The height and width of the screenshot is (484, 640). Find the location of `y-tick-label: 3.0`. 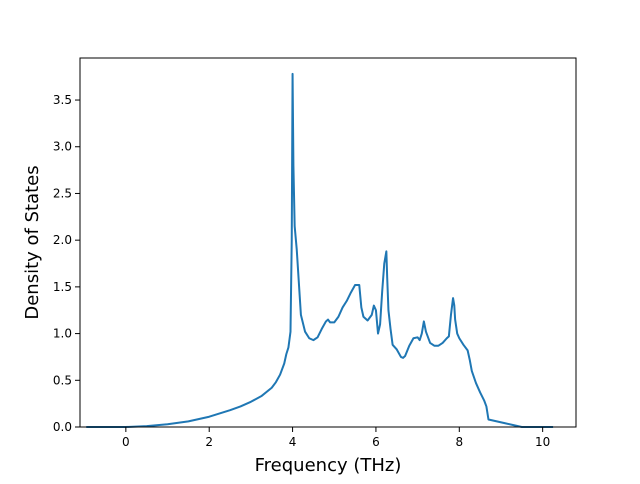

y-tick-label: 3.0 is located at coordinates (62, 147).